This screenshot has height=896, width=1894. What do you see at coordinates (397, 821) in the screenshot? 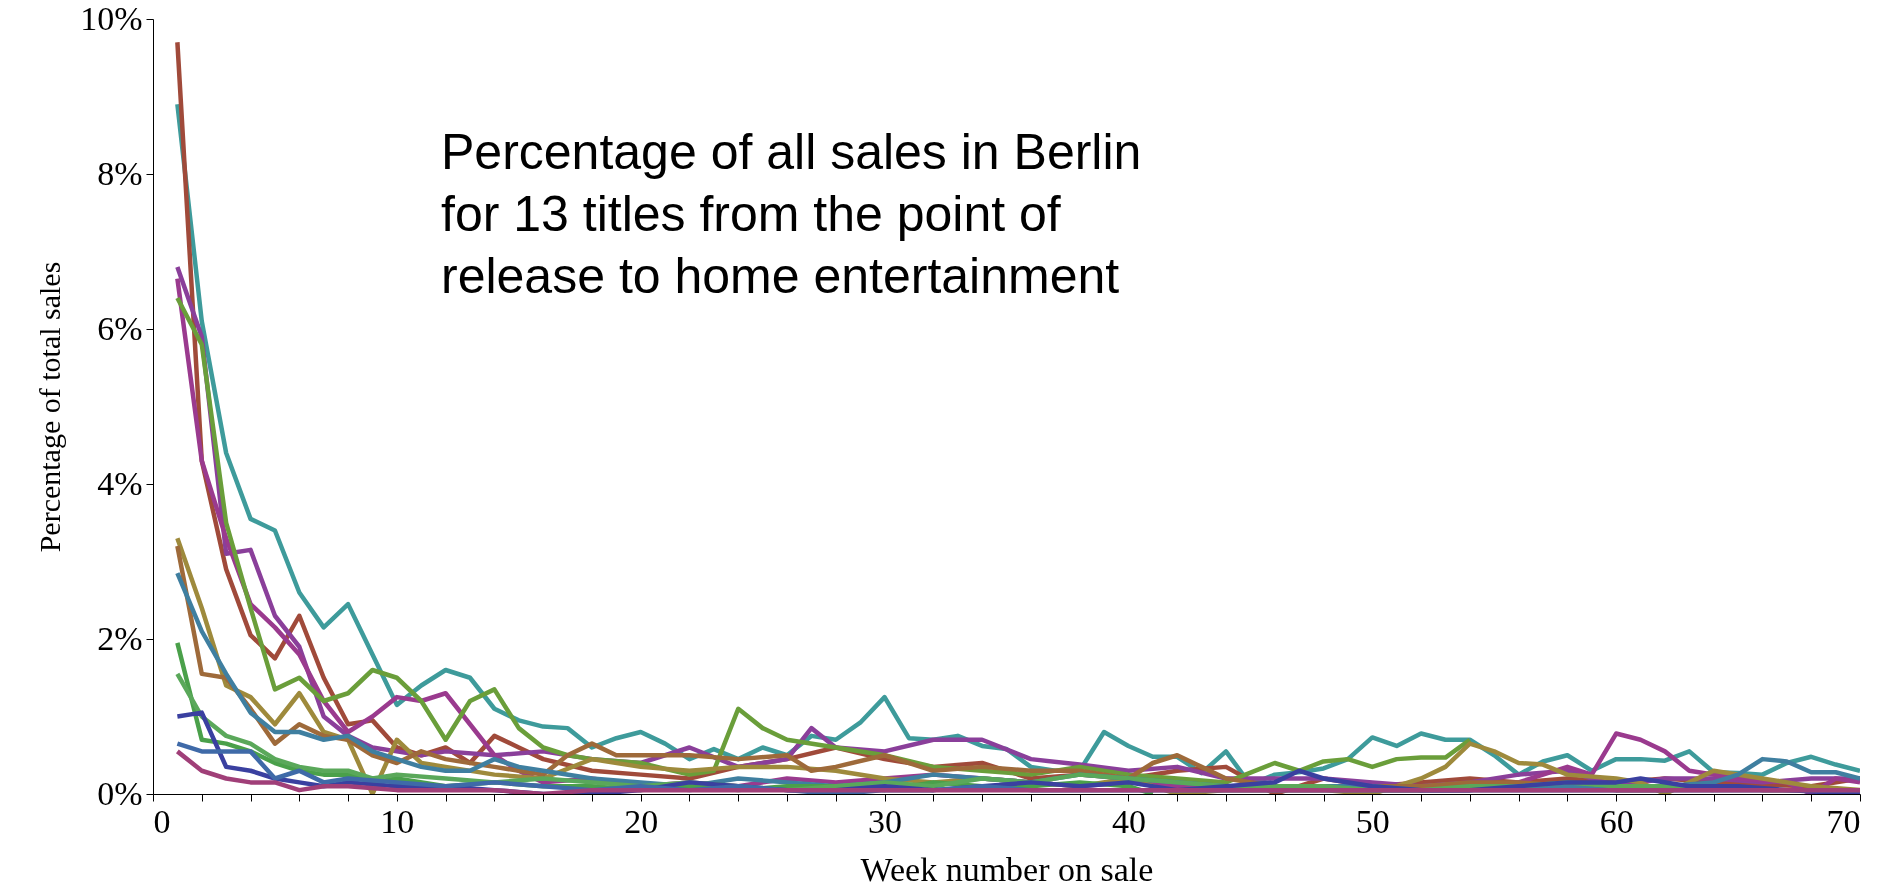
I see `x-tick-label: 10` at bounding box center [397, 821].